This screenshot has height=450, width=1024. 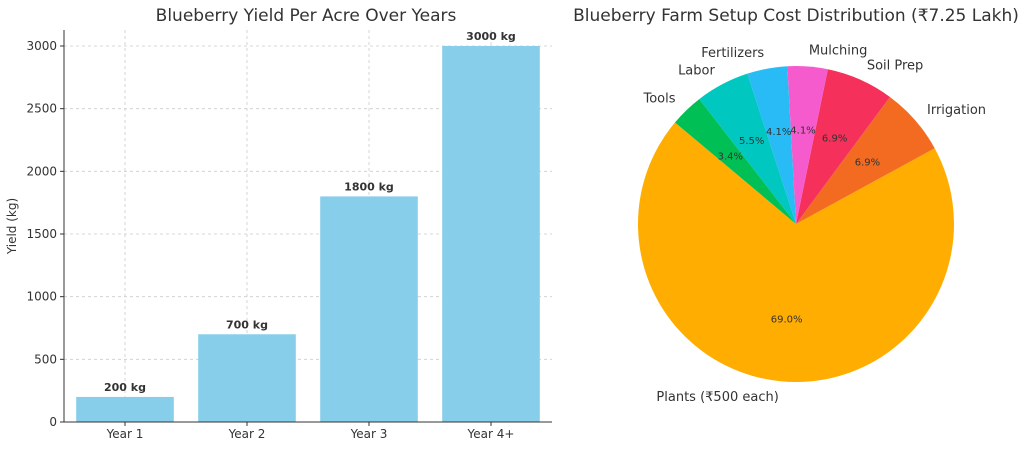 I want to click on y-tick-label: 3000, so click(x=41, y=46).